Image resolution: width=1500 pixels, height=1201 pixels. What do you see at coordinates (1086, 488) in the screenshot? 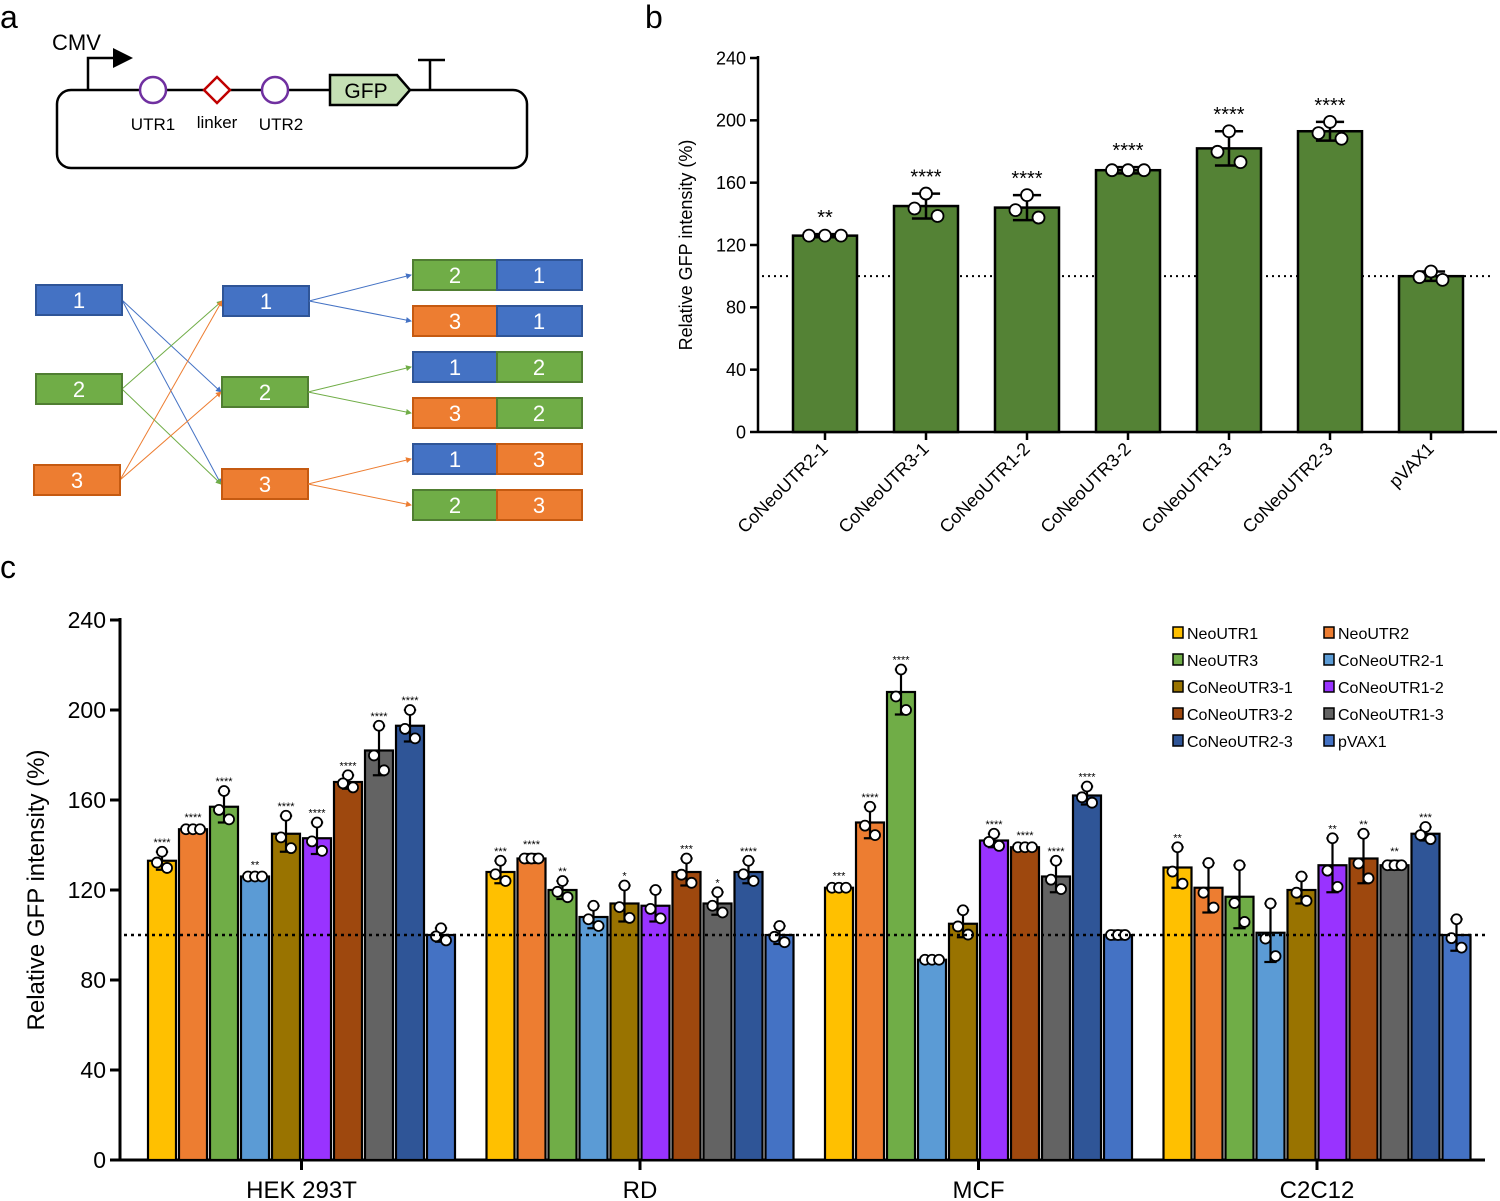
I see `x-tick-label: CoNeoUTR3-2` at bounding box center [1086, 488].